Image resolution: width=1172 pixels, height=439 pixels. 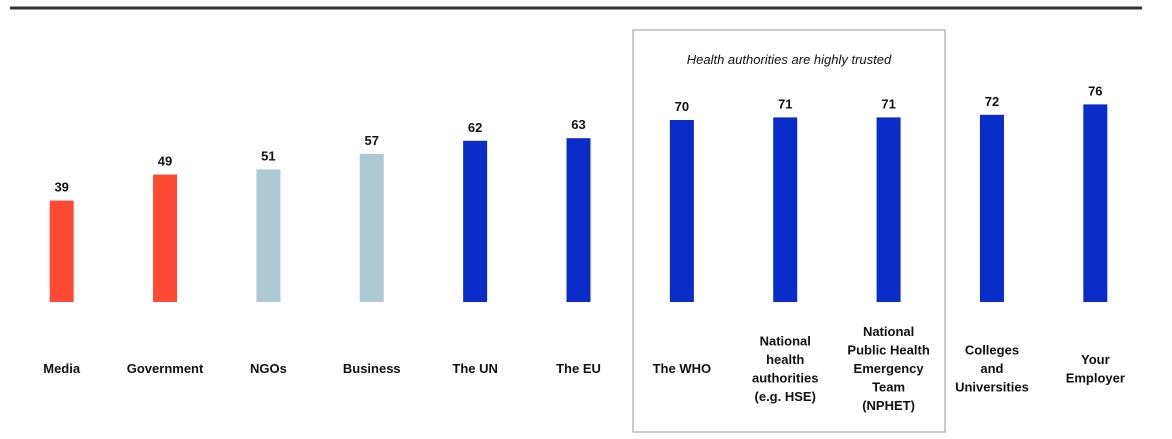 What do you see at coordinates (62, 368) in the screenshot?
I see `x-tick-label: Media` at bounding box center [62, 368].